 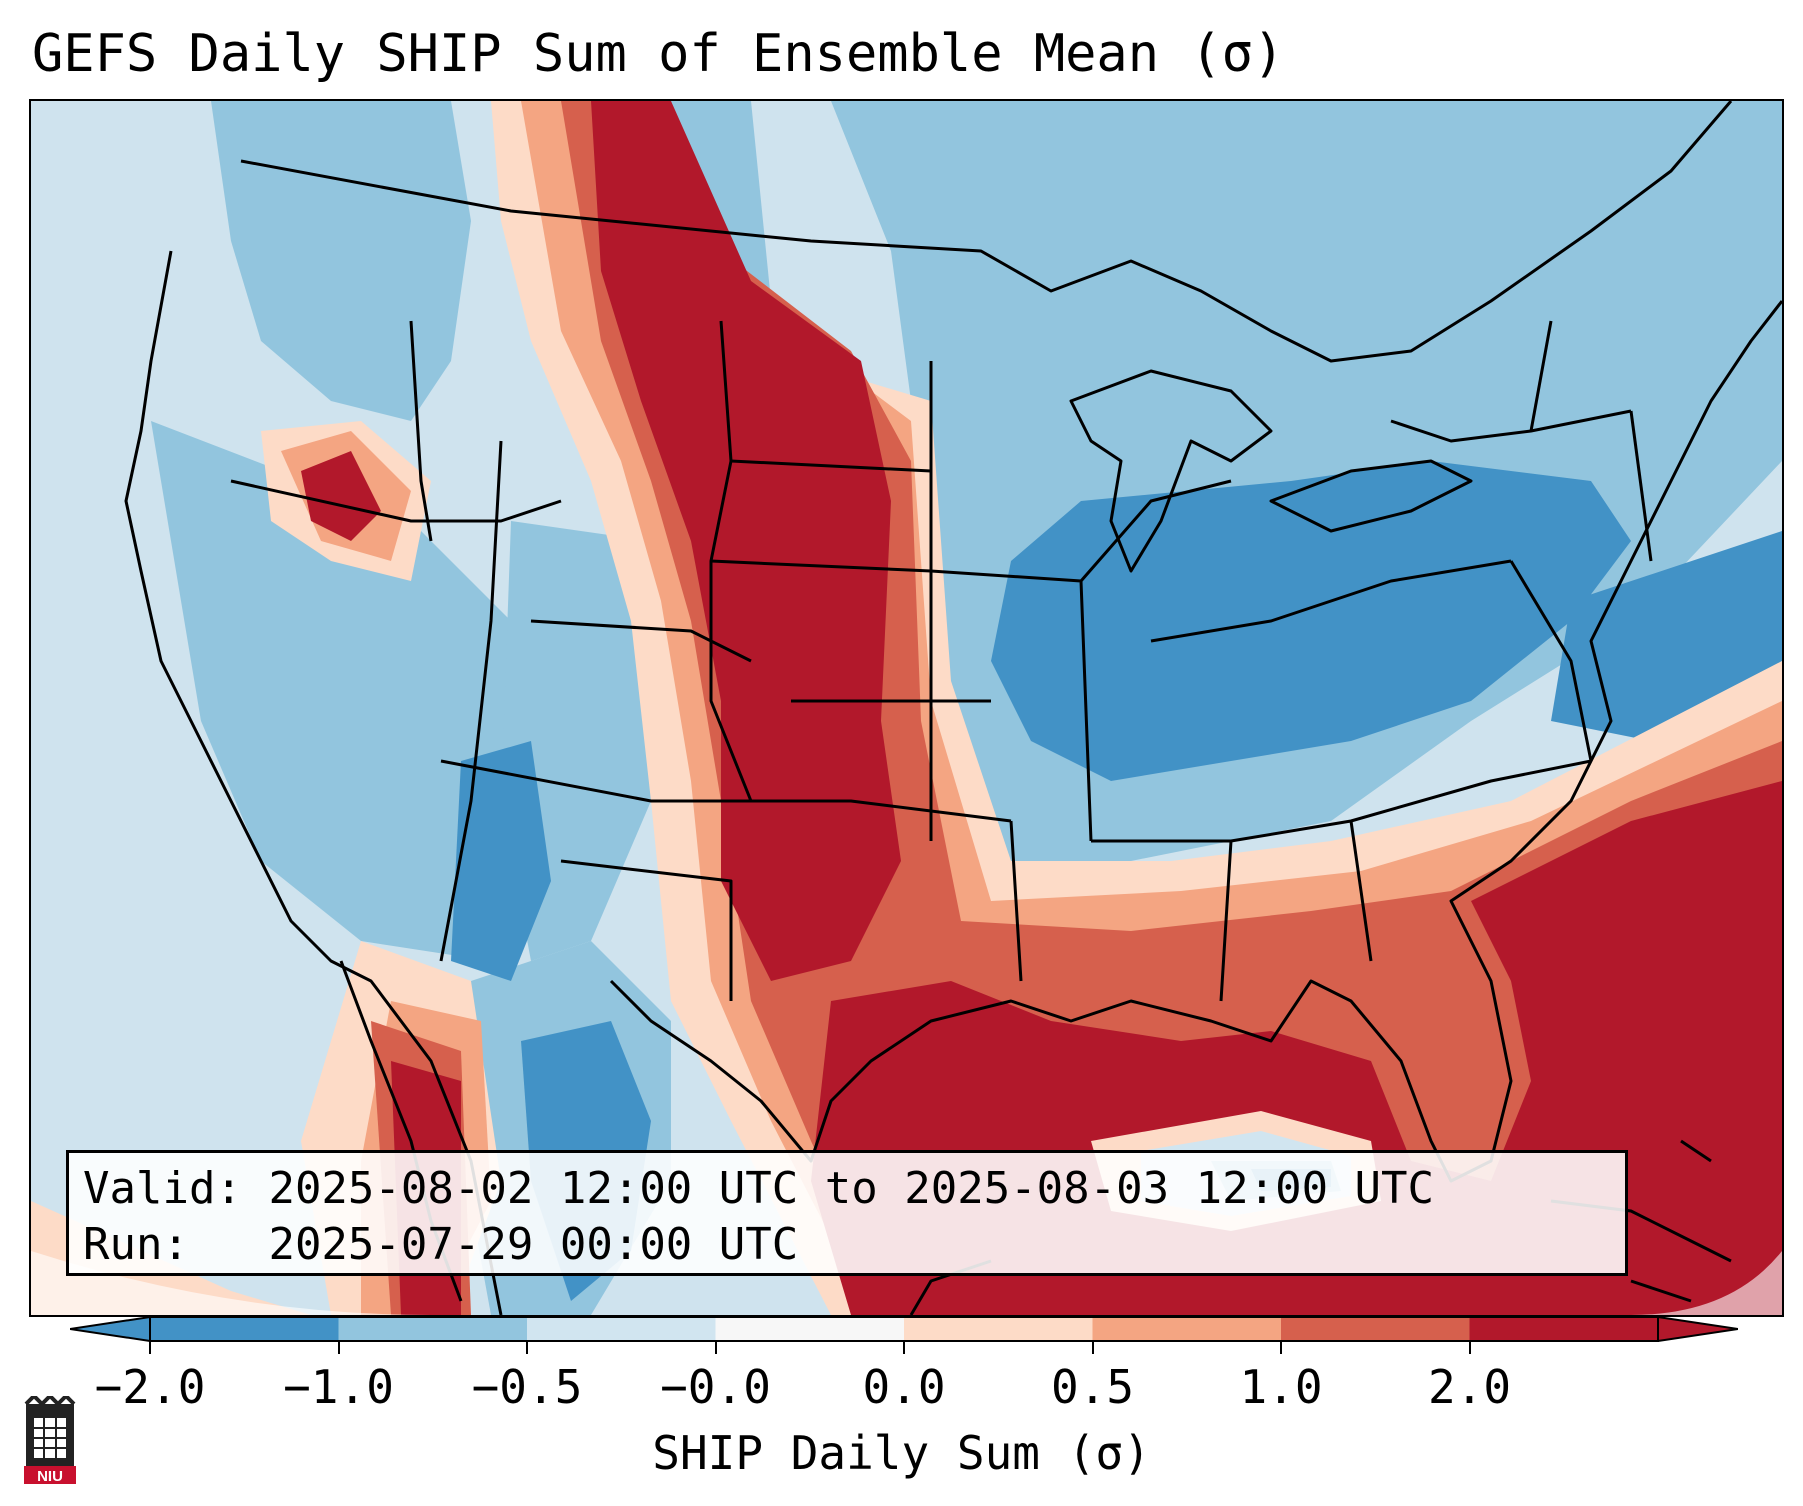 What do you see at coordinates (1469, 1387) in the screenshot?
I see `colorbar-tick-label: 2.0` at bounding box center [1469, 1387].